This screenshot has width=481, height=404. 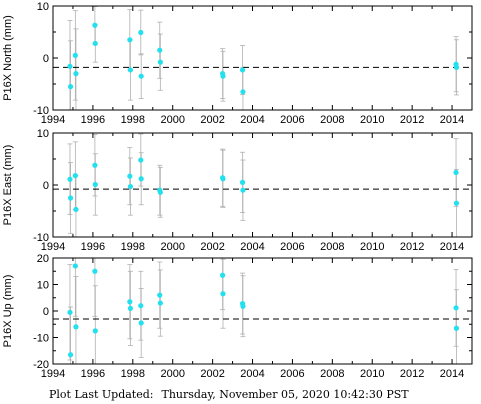 What do you see at coordinates (41, 111) in the screenshot?
I see `y-tick-label-north--10: -10` at bounding box center [41, 111].